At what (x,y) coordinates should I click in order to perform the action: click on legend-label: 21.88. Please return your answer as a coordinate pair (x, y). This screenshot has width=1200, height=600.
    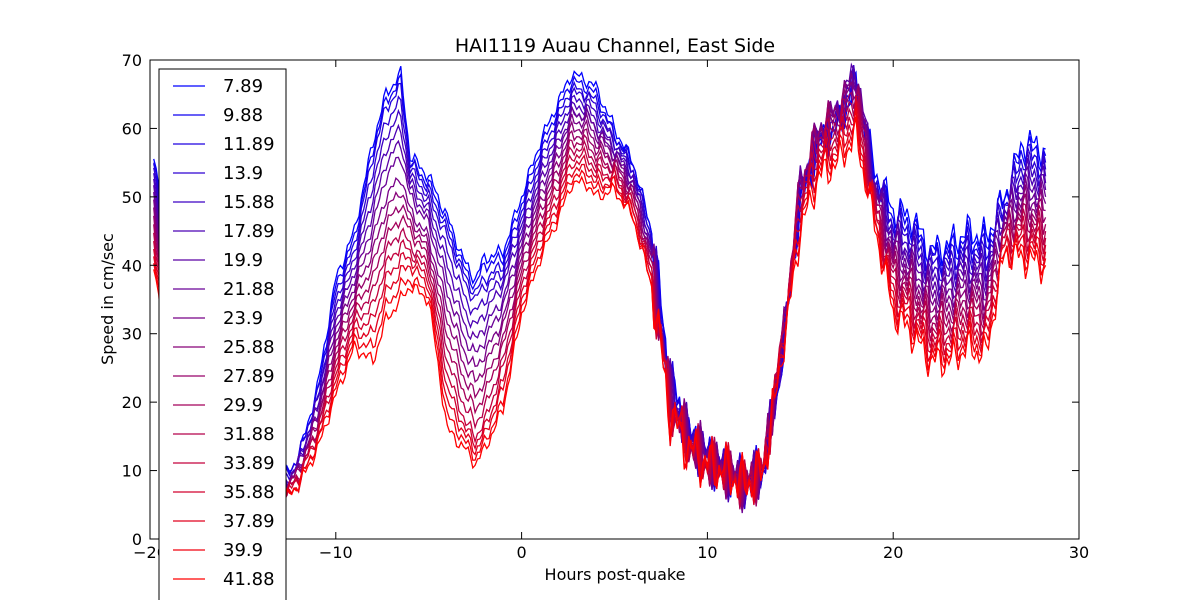
    Looking at the image, I should click on (249, 289).